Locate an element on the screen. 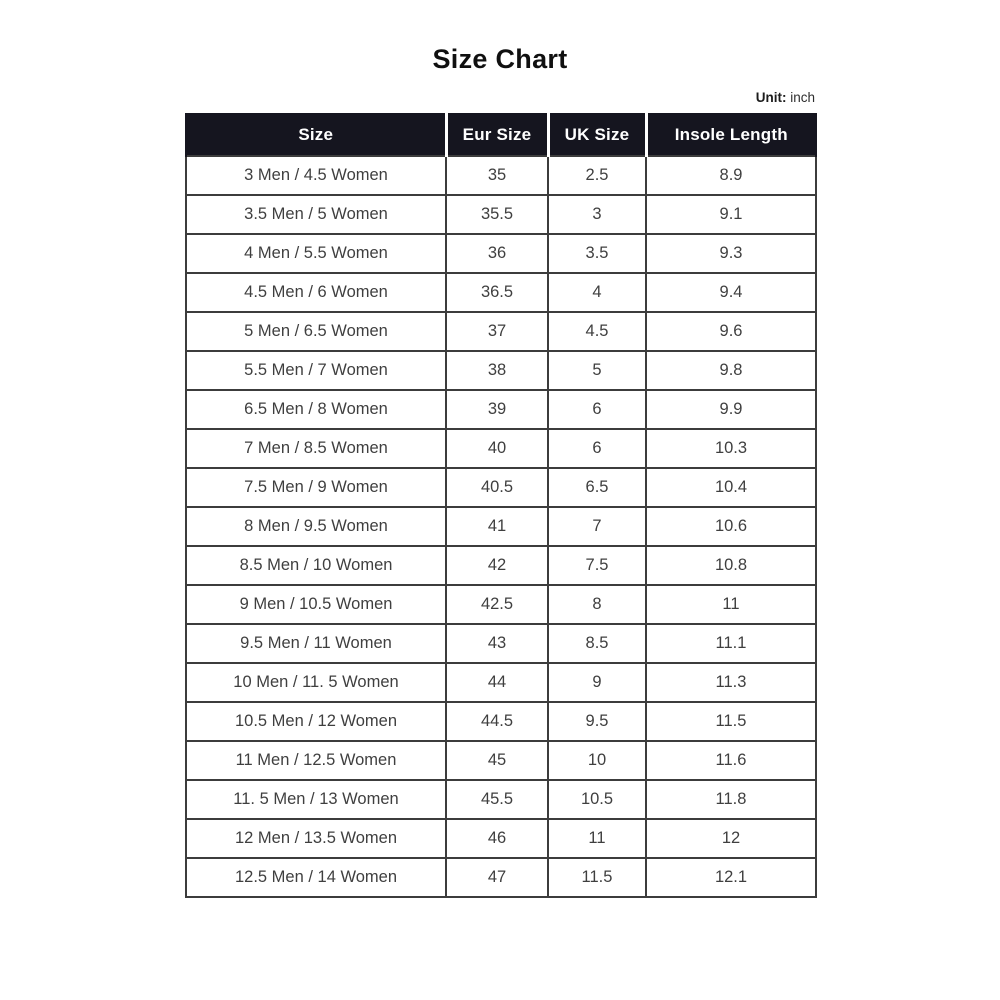 The width and height of the screenshot is (1000, 1000). cell-size: 12 Men / 13.5 Women is located at coordinates (316, 838).